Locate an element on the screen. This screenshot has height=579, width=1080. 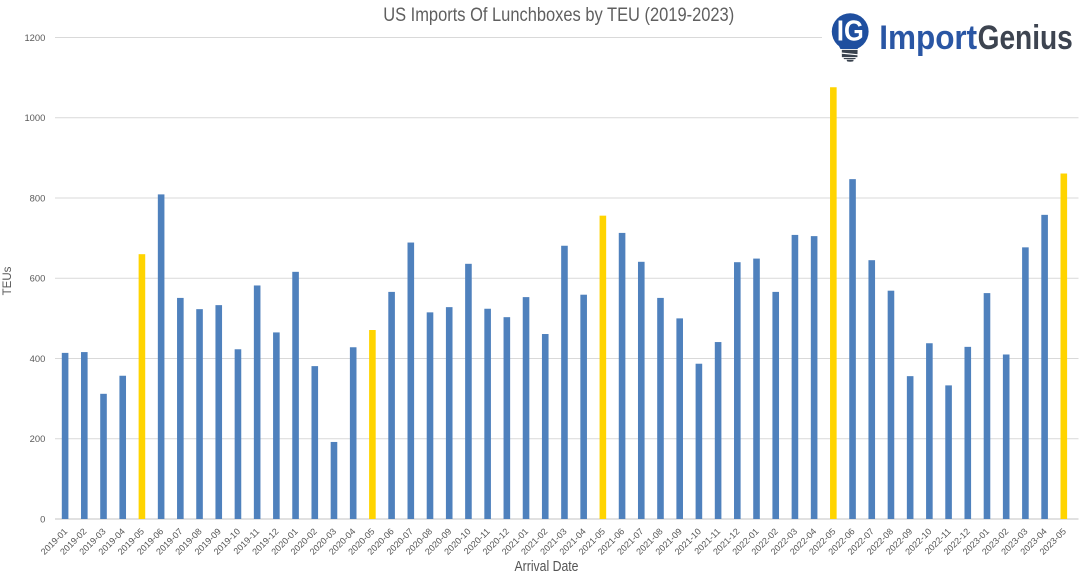
svg-text: 0 is located at coordinates (42, 518).